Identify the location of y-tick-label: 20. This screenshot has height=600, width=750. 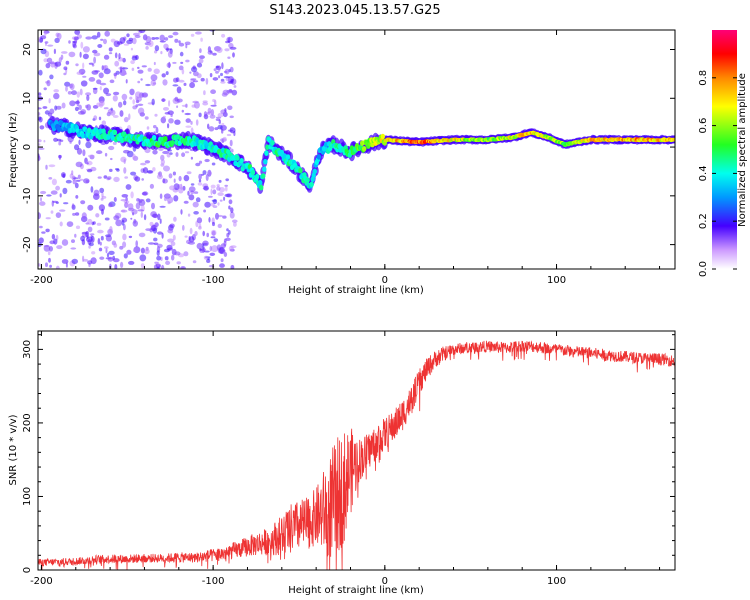
(27, 49).